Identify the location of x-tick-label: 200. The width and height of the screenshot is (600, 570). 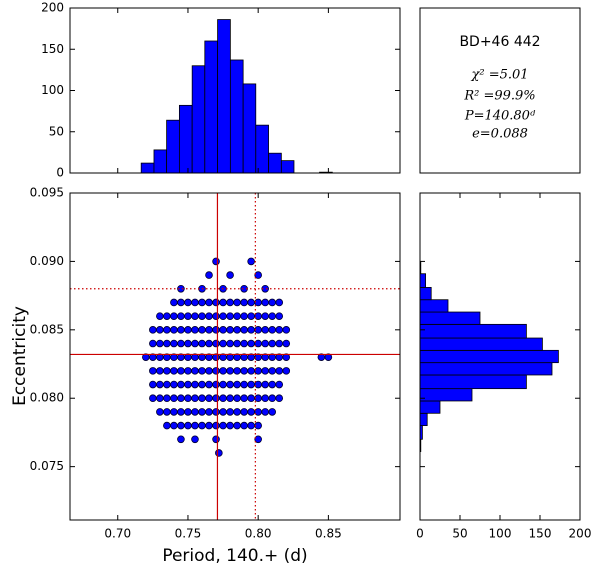
(580, 534).